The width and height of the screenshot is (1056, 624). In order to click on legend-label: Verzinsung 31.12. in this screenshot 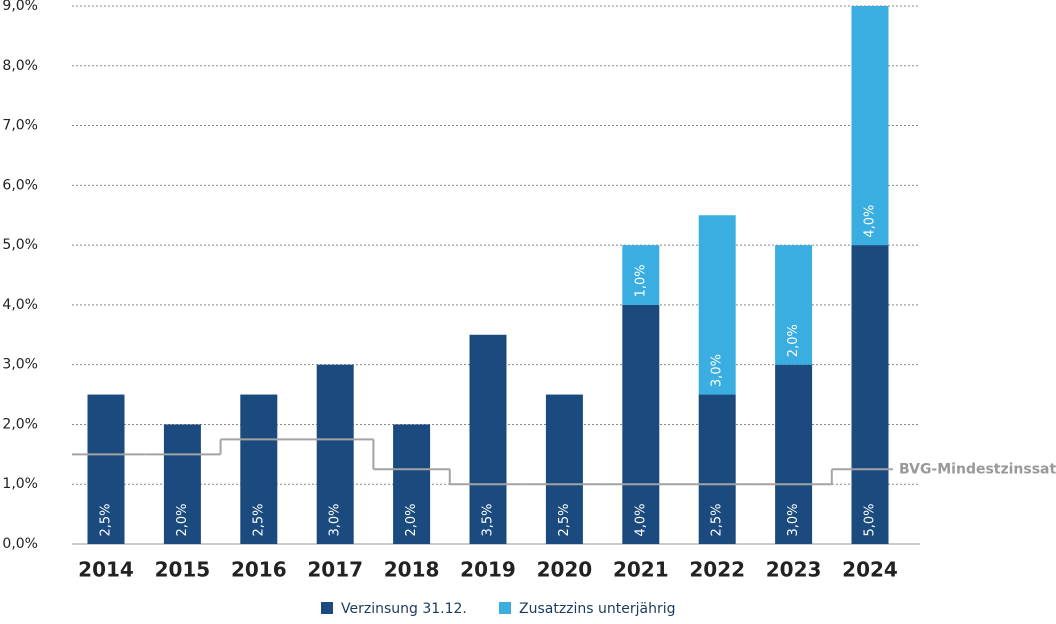, I will do `click(404, 609)`.